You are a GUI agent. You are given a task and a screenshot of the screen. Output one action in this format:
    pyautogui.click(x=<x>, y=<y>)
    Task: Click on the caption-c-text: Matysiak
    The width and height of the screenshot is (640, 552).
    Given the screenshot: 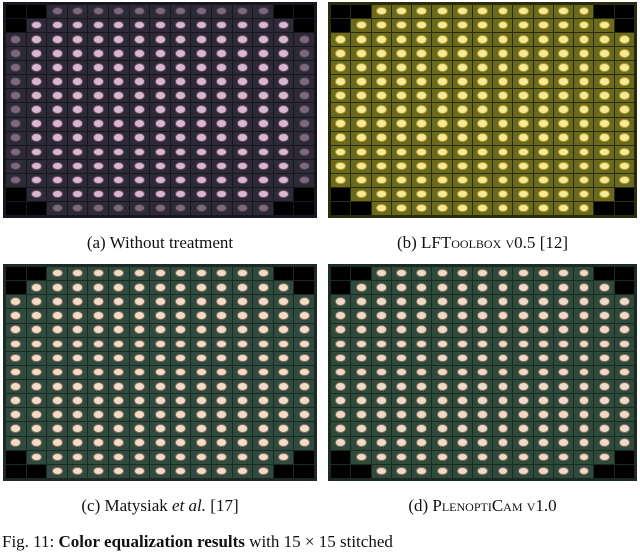 What is the action you would take?
    pyautogui.click(x=136, y=505)
    